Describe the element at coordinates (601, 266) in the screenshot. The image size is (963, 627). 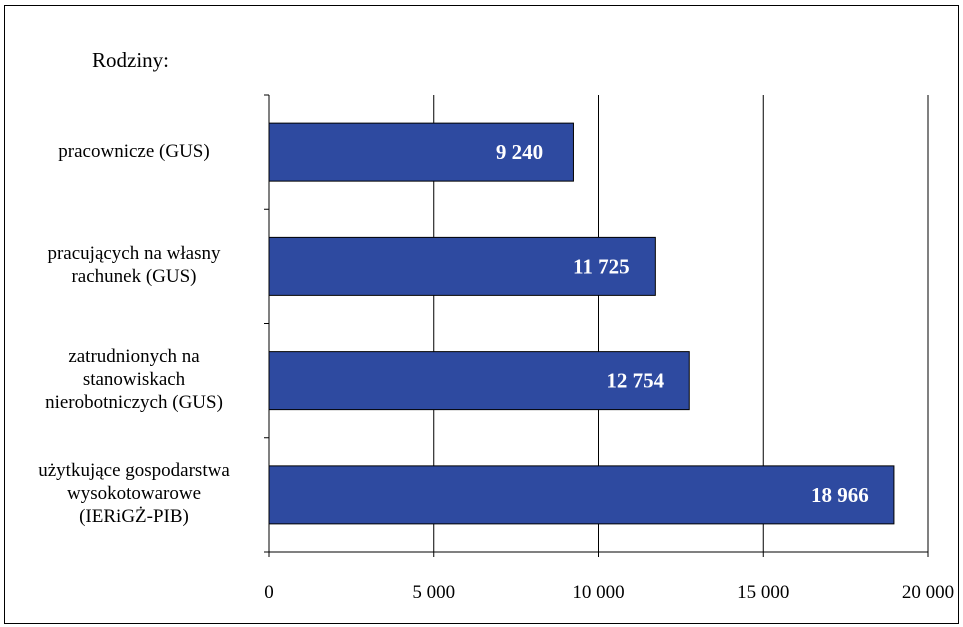
I see `bar-value-label-1: 11 725` at that location.